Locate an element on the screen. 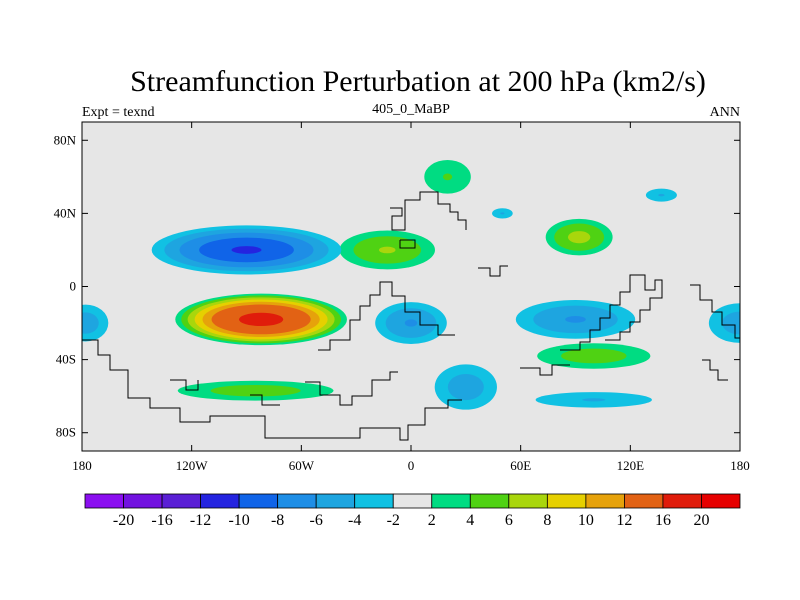 The width and height of the screenshot is (800, 600). colorbar-label-6: -4 is located at coordinates (354, 520).